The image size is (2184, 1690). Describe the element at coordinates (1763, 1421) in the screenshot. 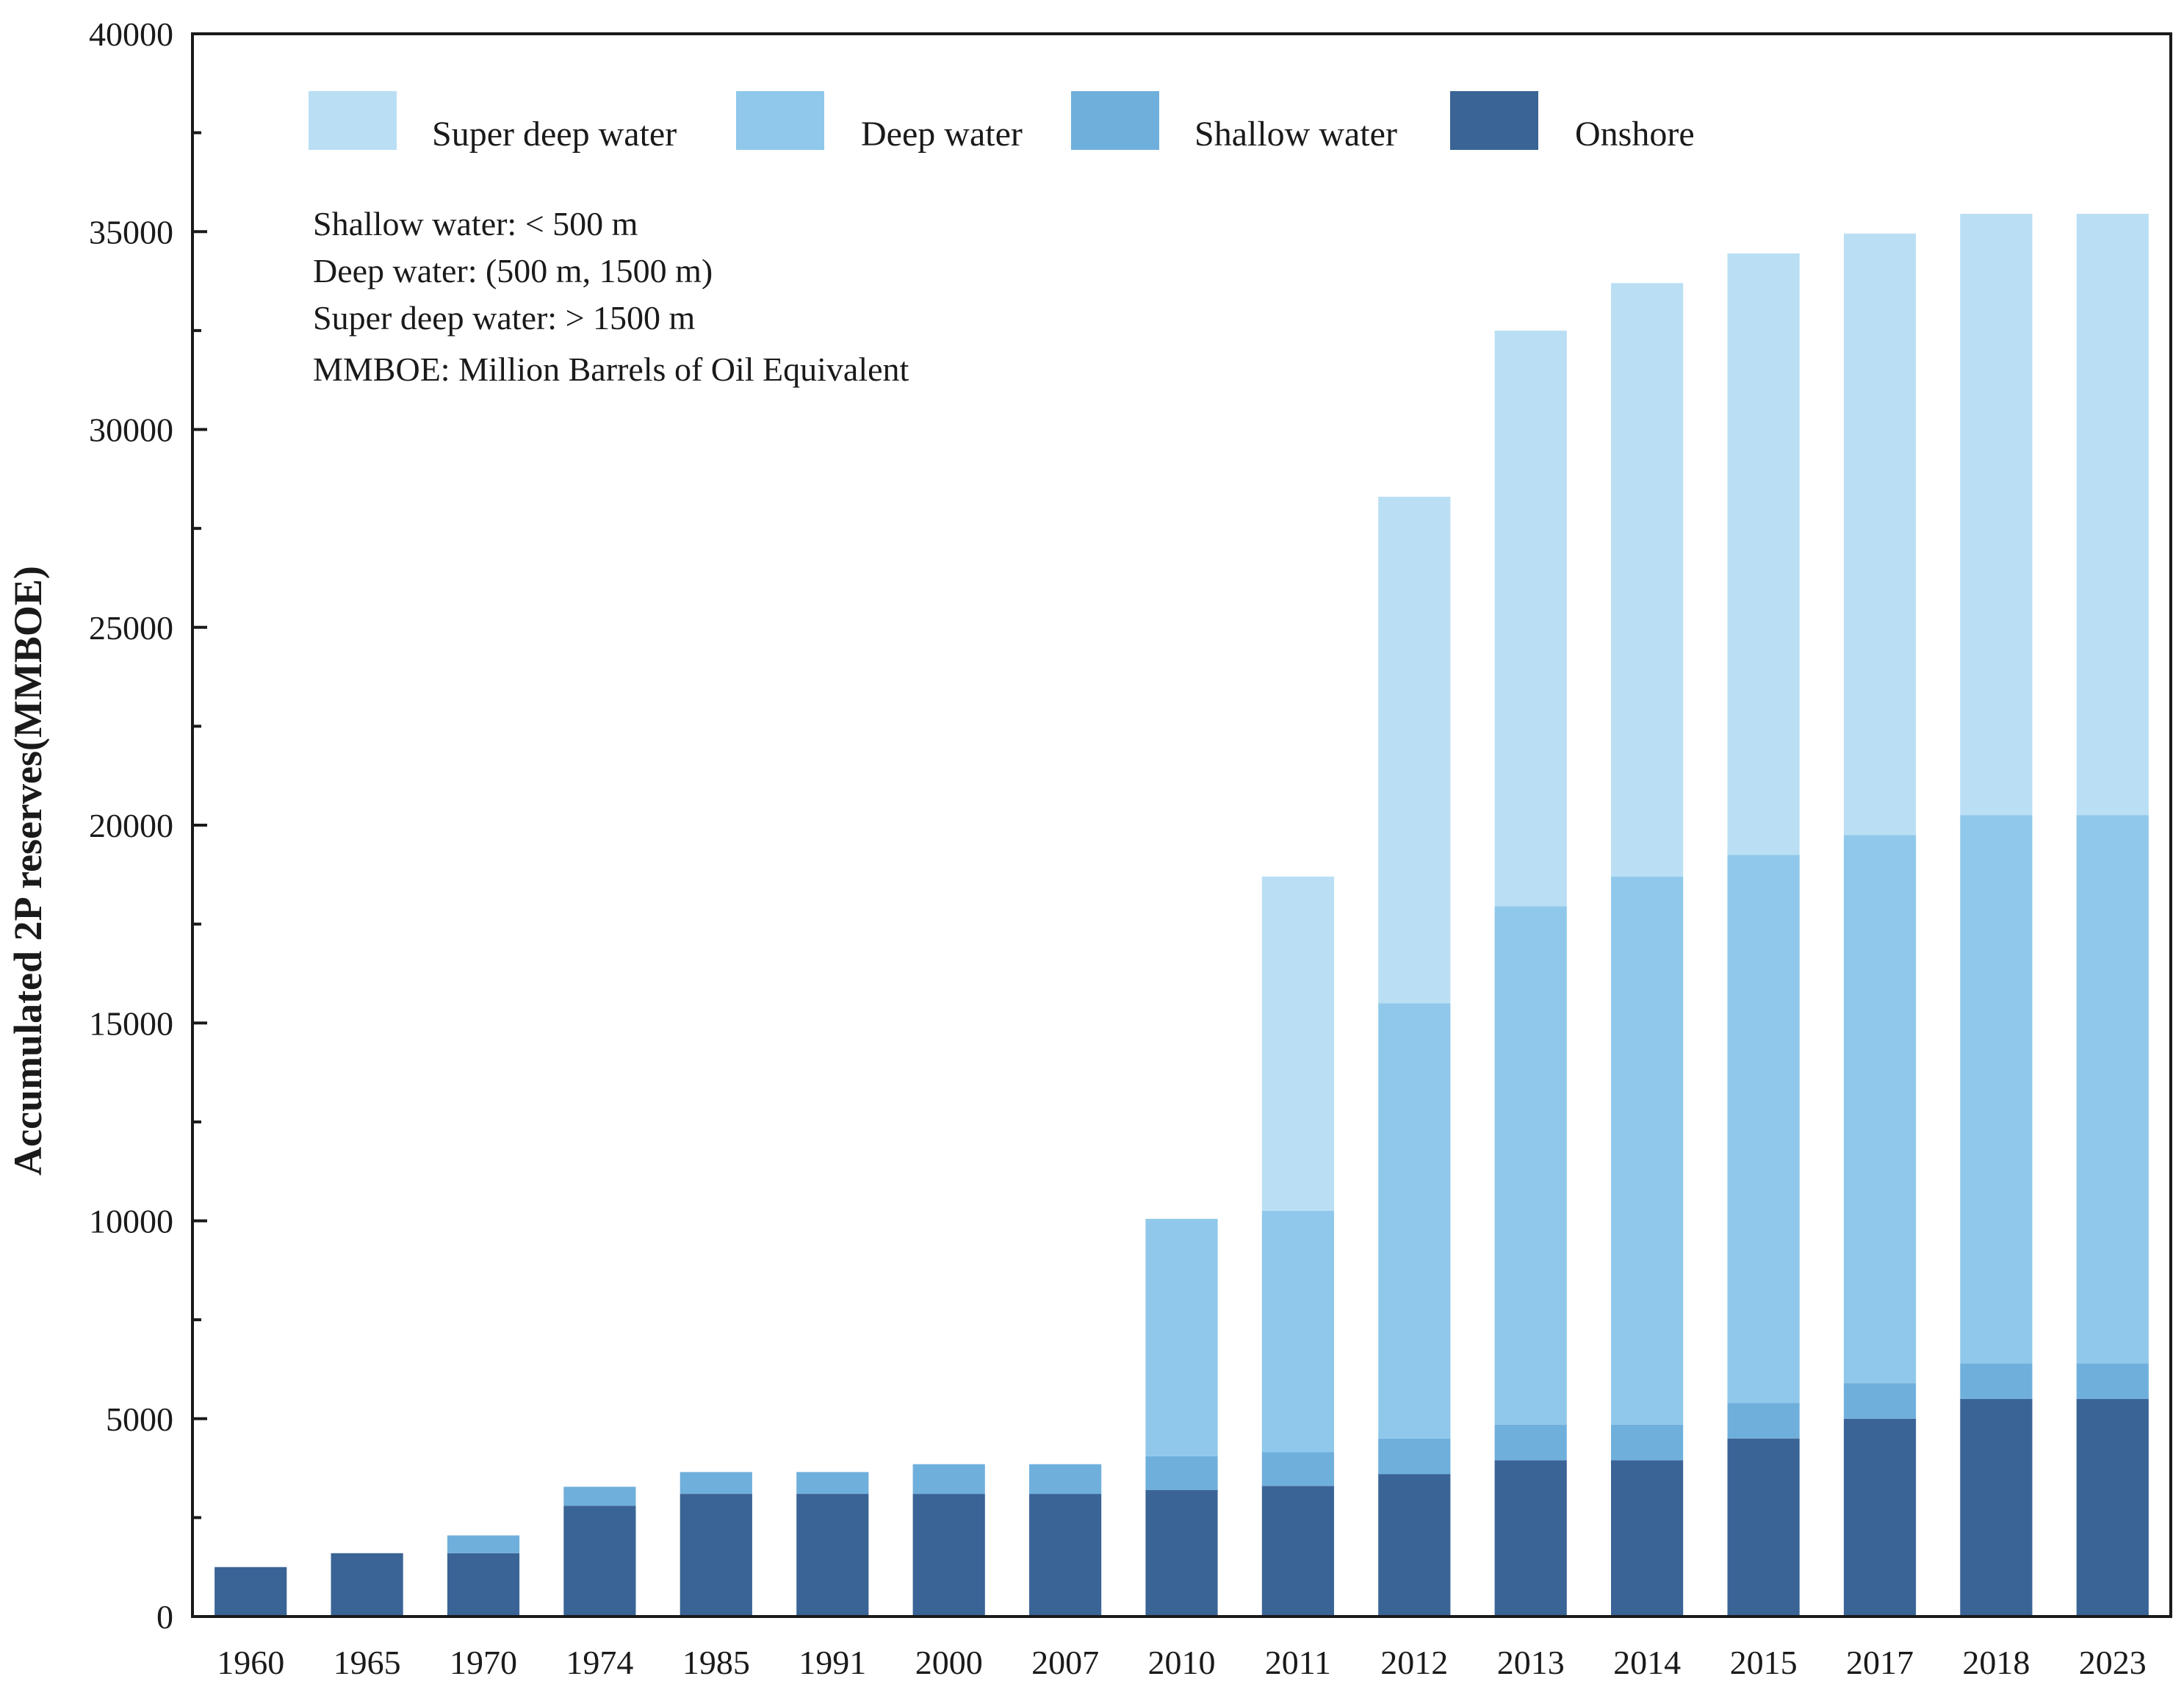

I see `bar-2015-shallow-water` at that location.